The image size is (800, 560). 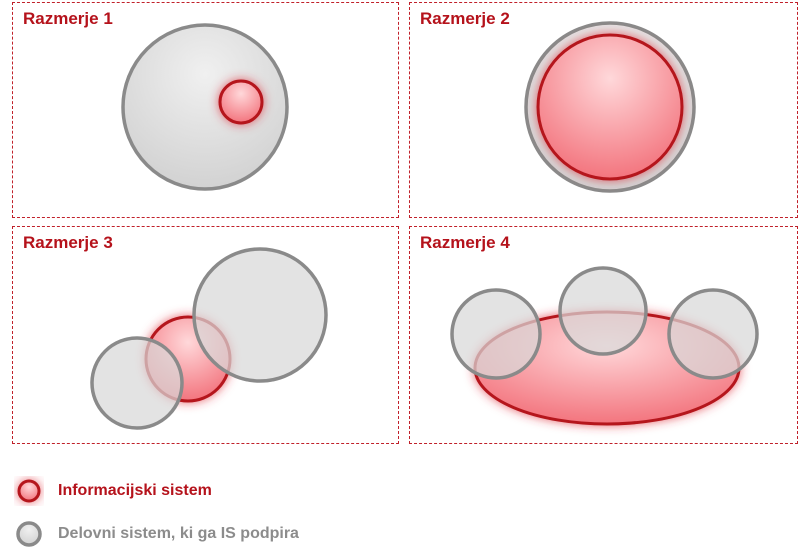 I want to click on relationship-2-diagram, so click(x=610, y=107).